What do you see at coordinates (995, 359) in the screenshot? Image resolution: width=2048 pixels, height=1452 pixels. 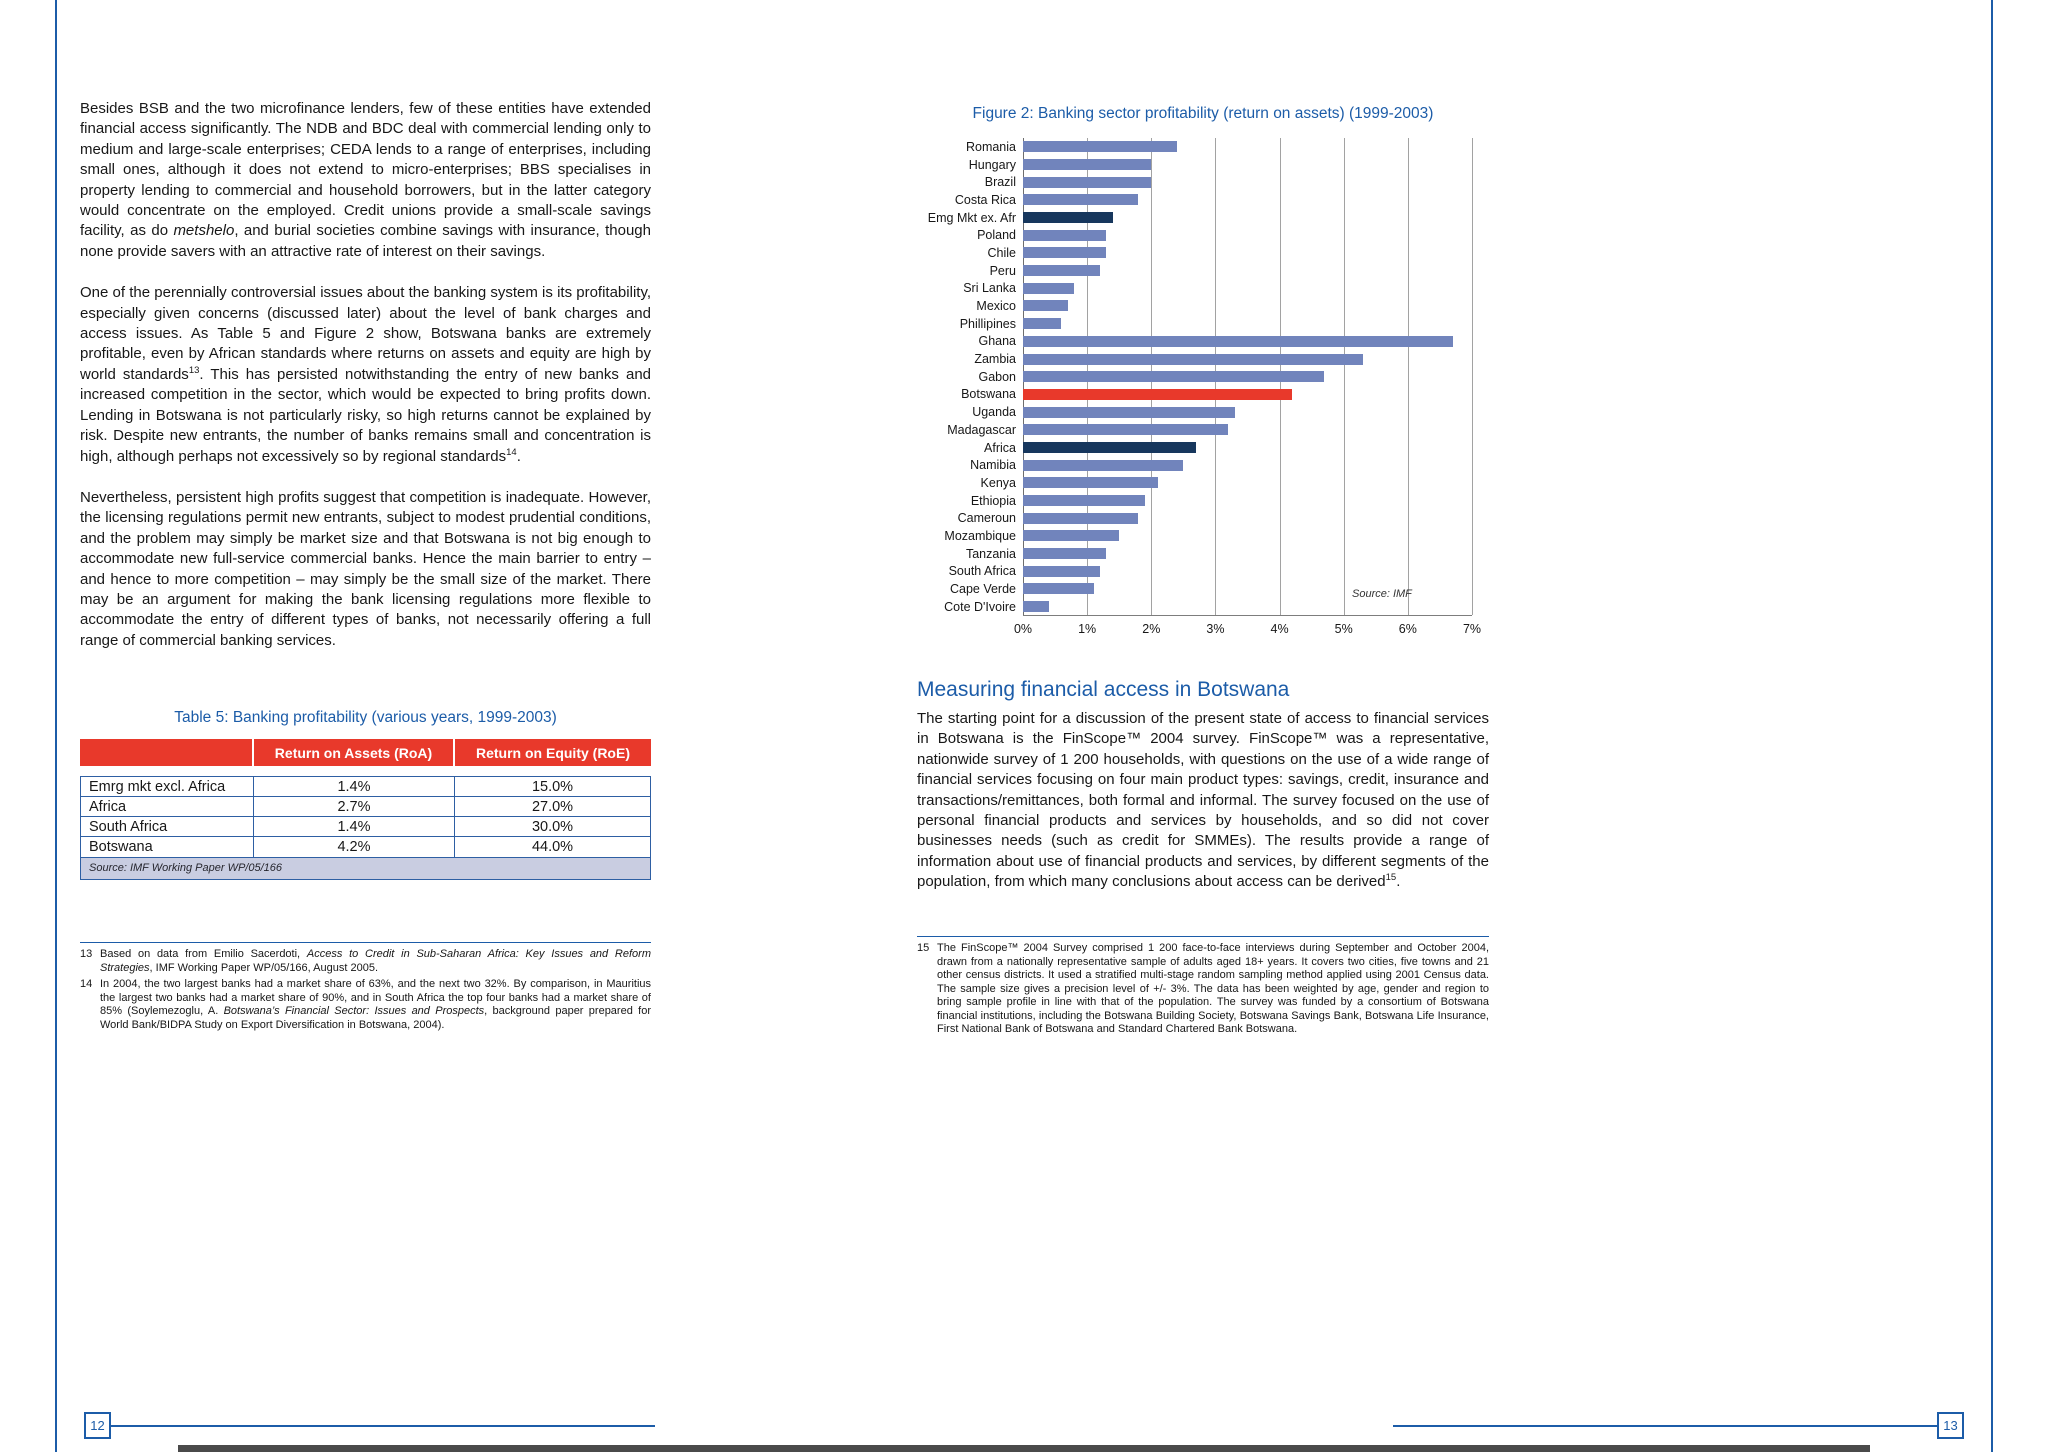 I see `chart-category-label: Zambia` at bounding box center [995, 359].